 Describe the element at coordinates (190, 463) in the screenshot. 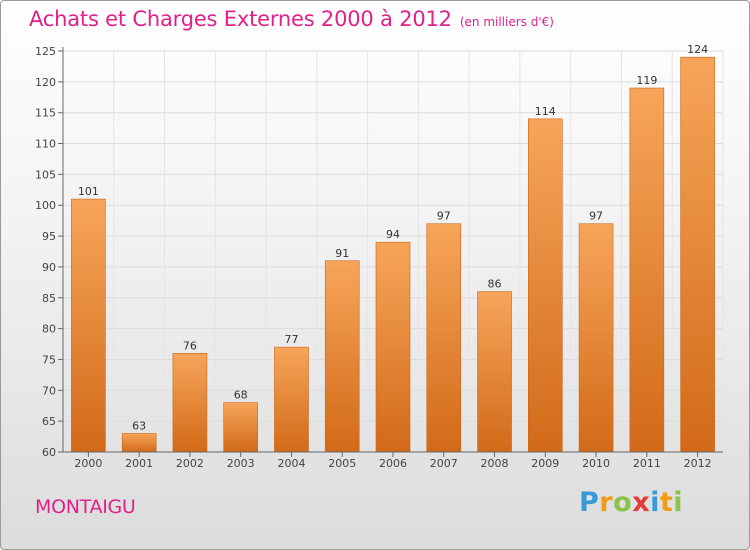

I see `x-tick-label: 2002` at that location.